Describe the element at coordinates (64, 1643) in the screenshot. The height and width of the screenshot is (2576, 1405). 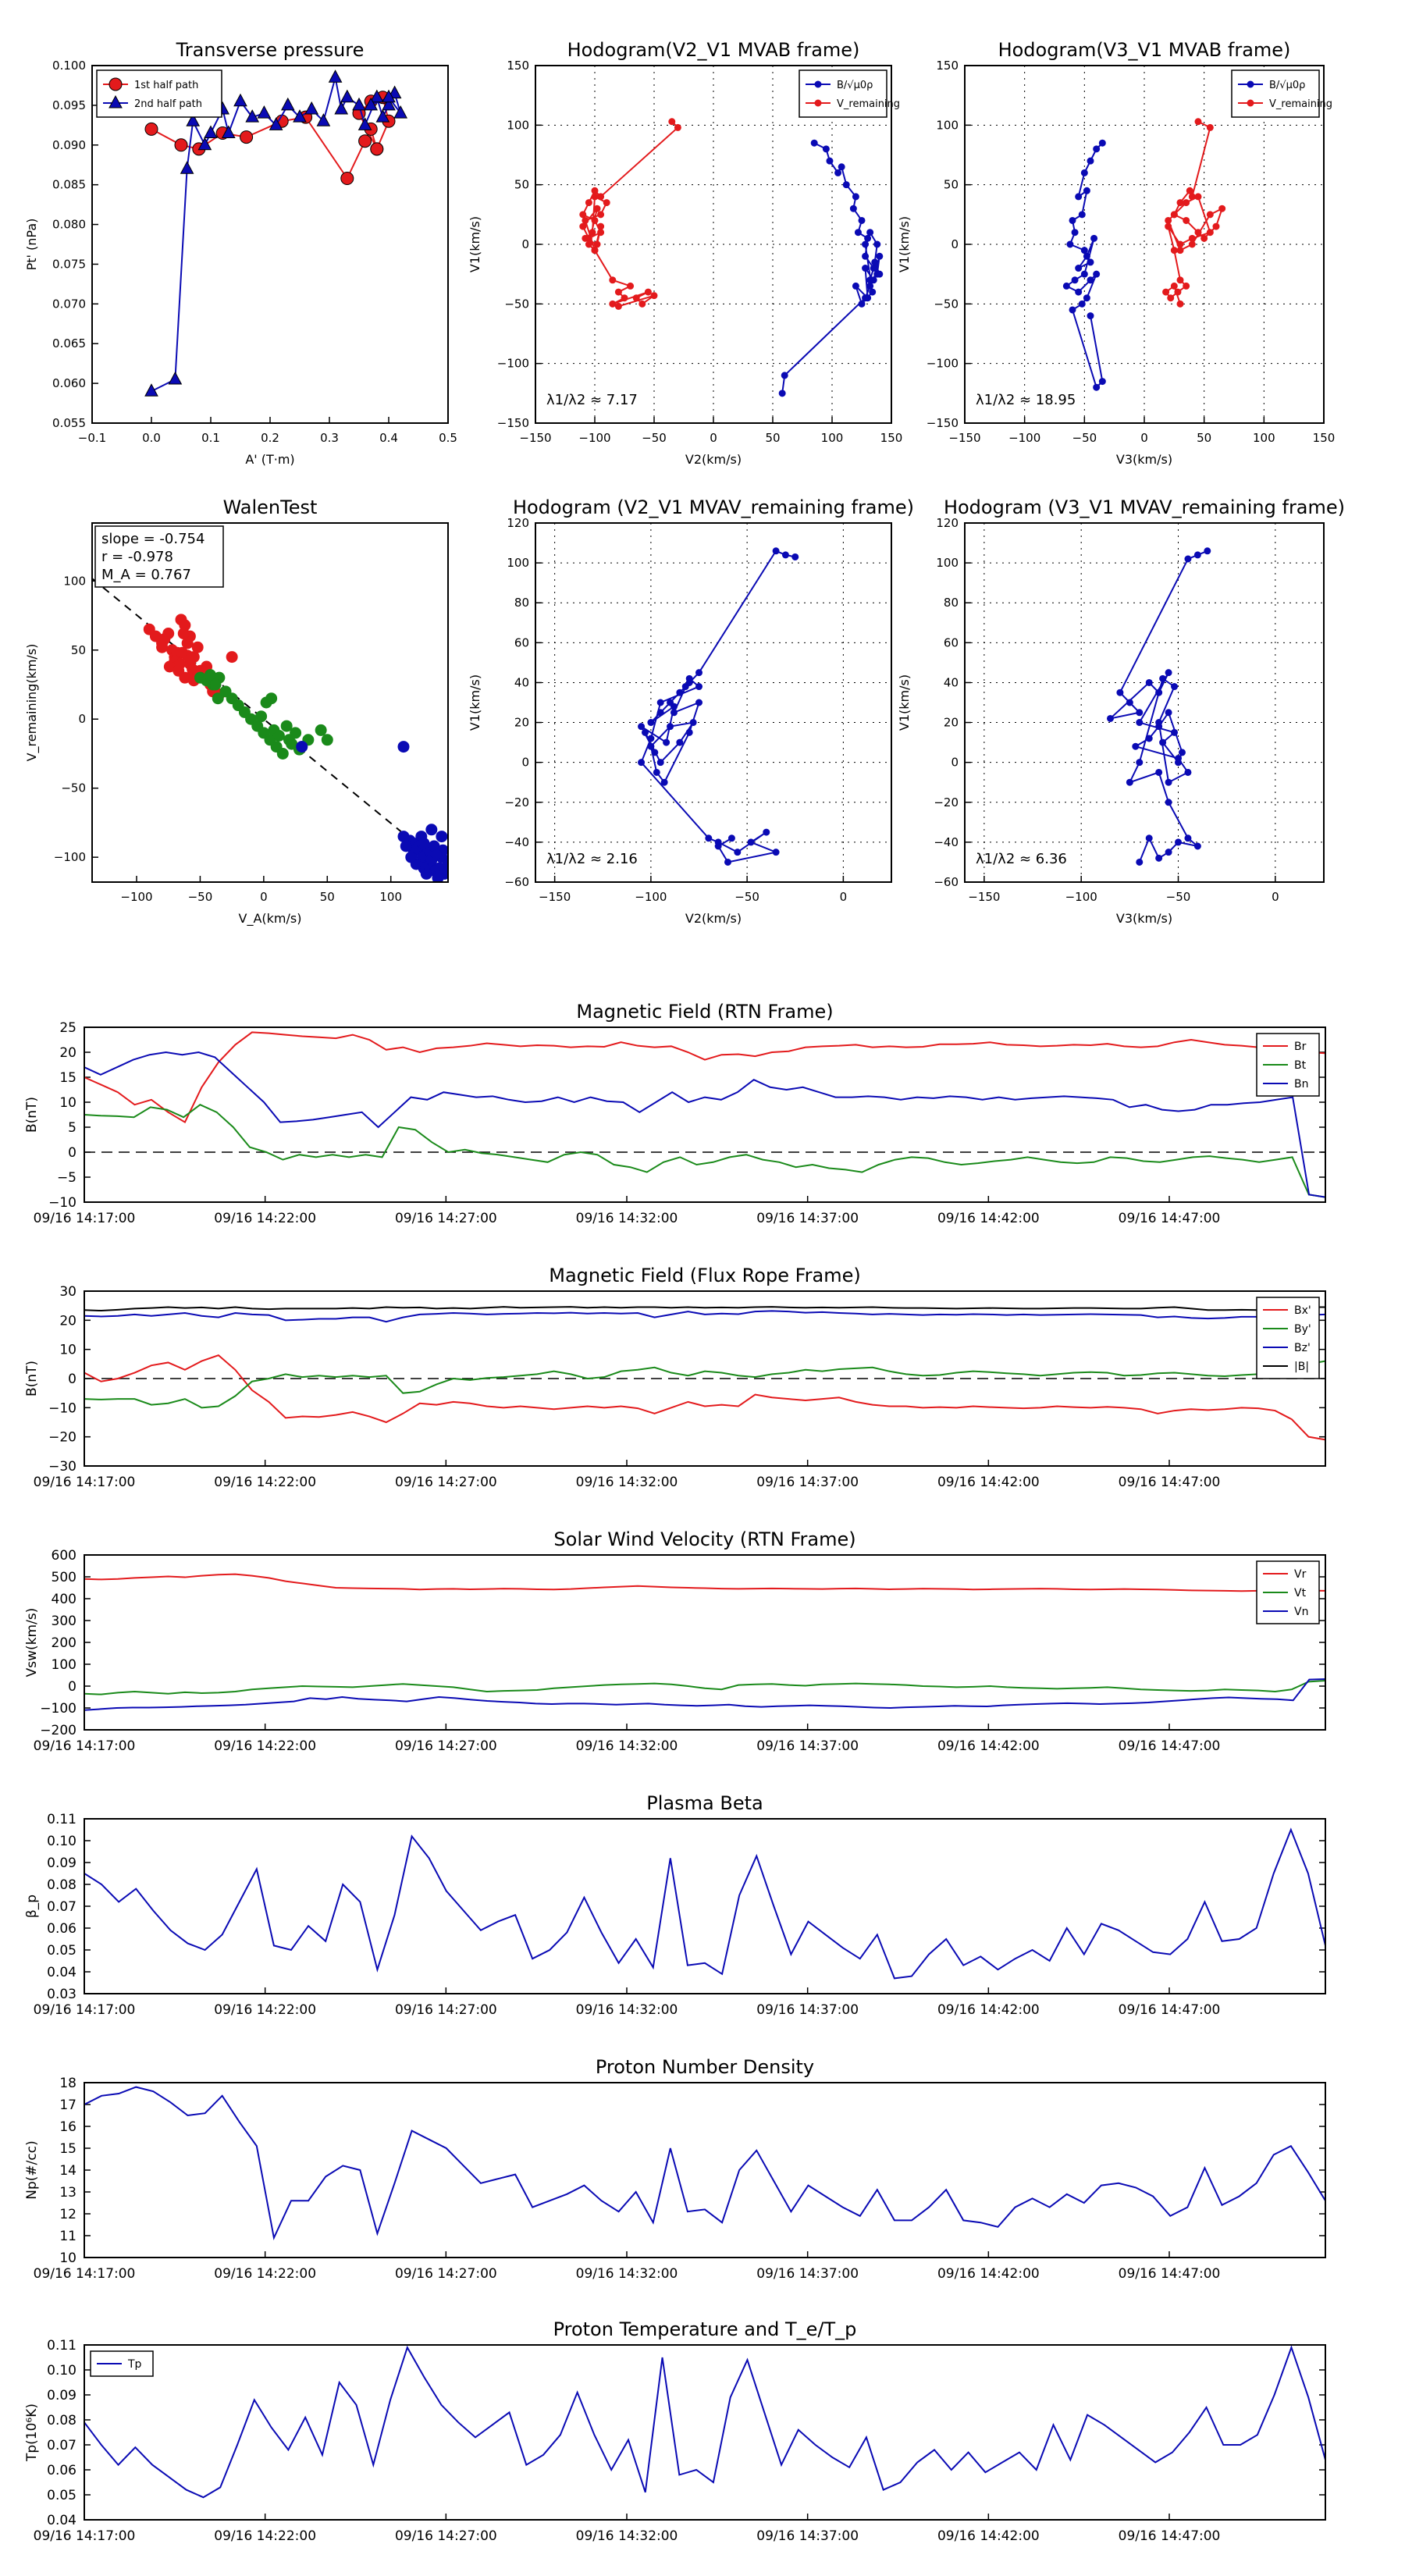
I see `y-tick-label: 200` at that location.